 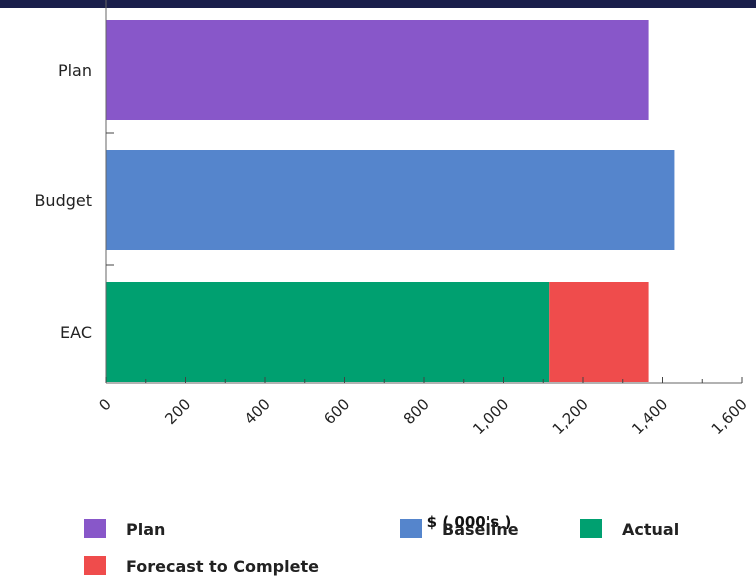 What do you see at coordinates (480, 529) in the screenshot?
I see `legend-label-baseline: Baseline` at bounding box center [480, 529].